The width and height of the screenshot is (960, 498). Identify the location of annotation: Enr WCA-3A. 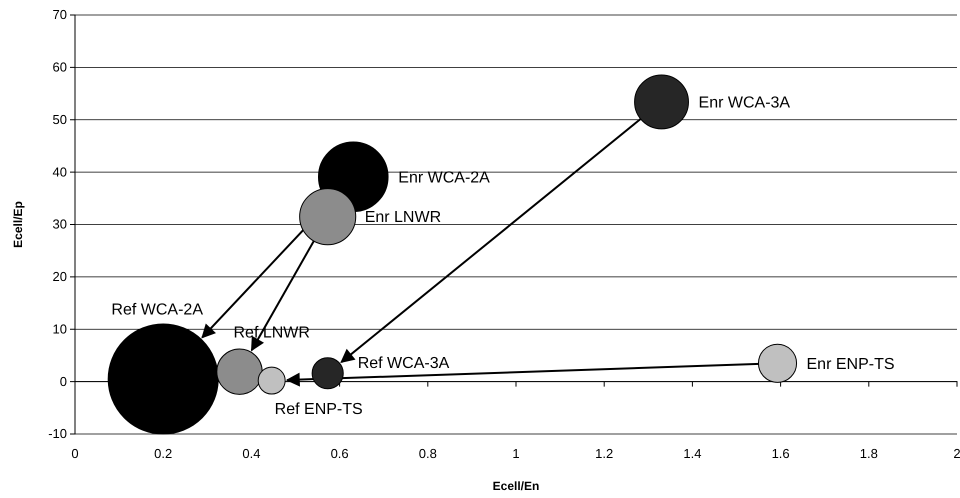
(744, 103).